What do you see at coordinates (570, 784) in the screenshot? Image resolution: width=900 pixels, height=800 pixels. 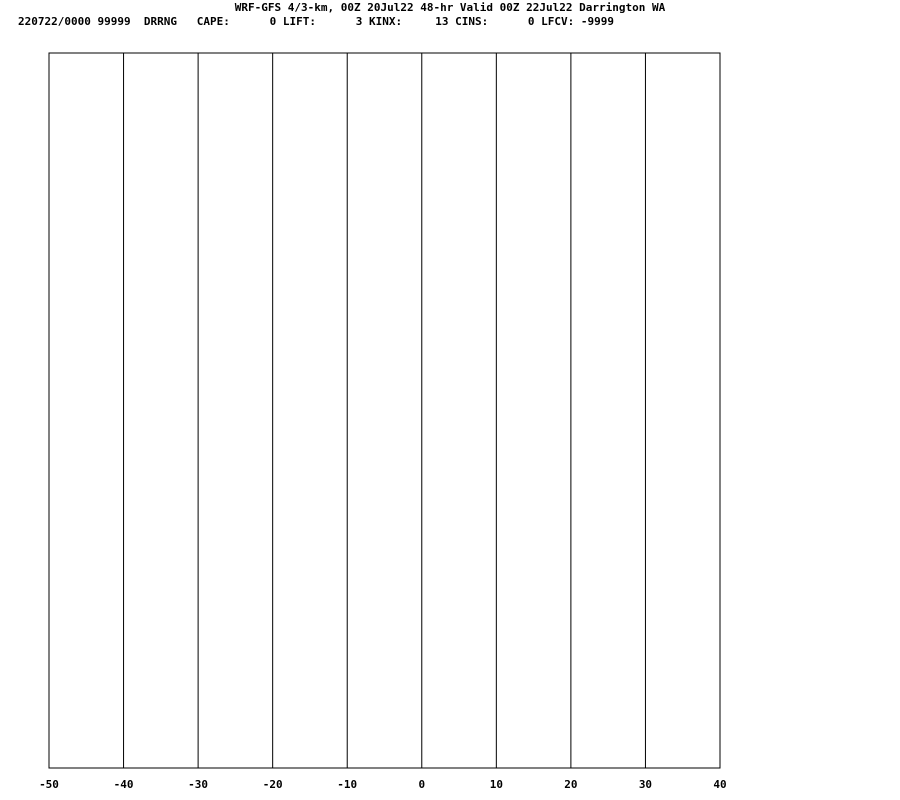 I see `temperature-tick-label: 20` at bounding box center [570, 784].